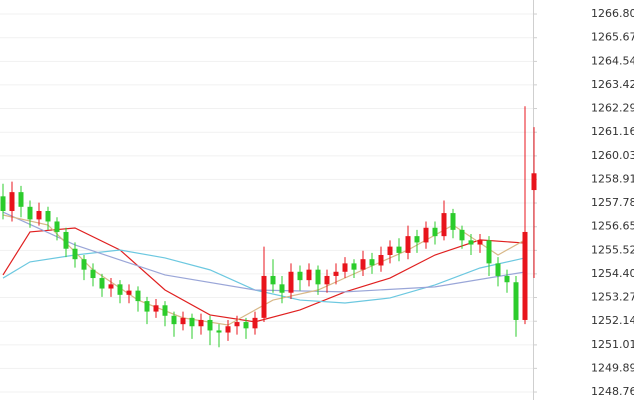 This screenshot has height=400, width=634. Describe the element at coordinates (612, 344) in the screenshot. I see `y-tick-label: 1251.01` at that location.